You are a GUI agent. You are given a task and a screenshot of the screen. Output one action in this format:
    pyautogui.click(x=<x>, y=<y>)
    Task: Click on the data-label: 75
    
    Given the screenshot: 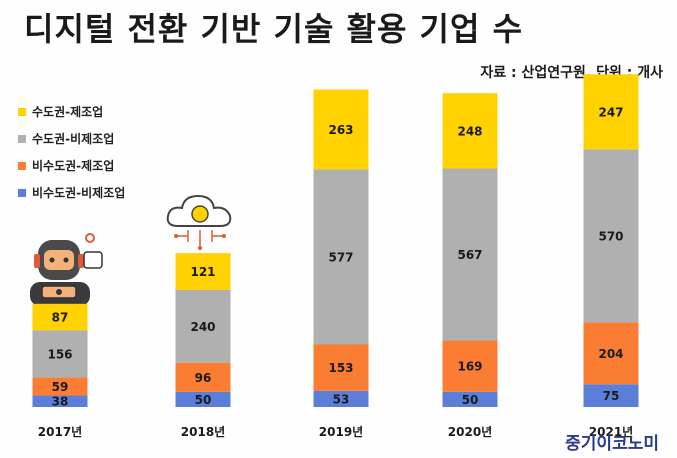 What is the action you would take?
    pyautogui.click(x=611, y=396)
    